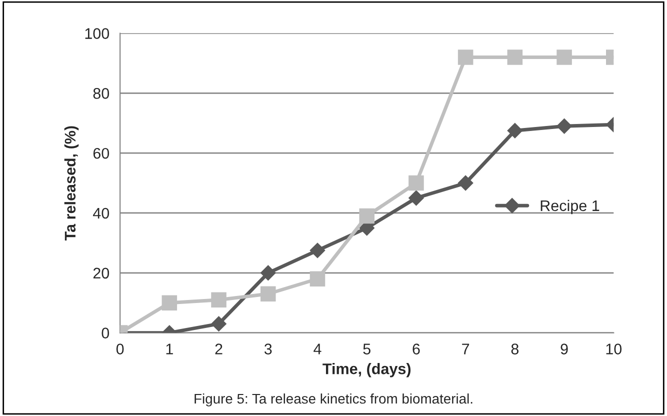  Describe the element at coordinates (169, 349) in the screenshot. I see `x-tick-label: 1` at that location.